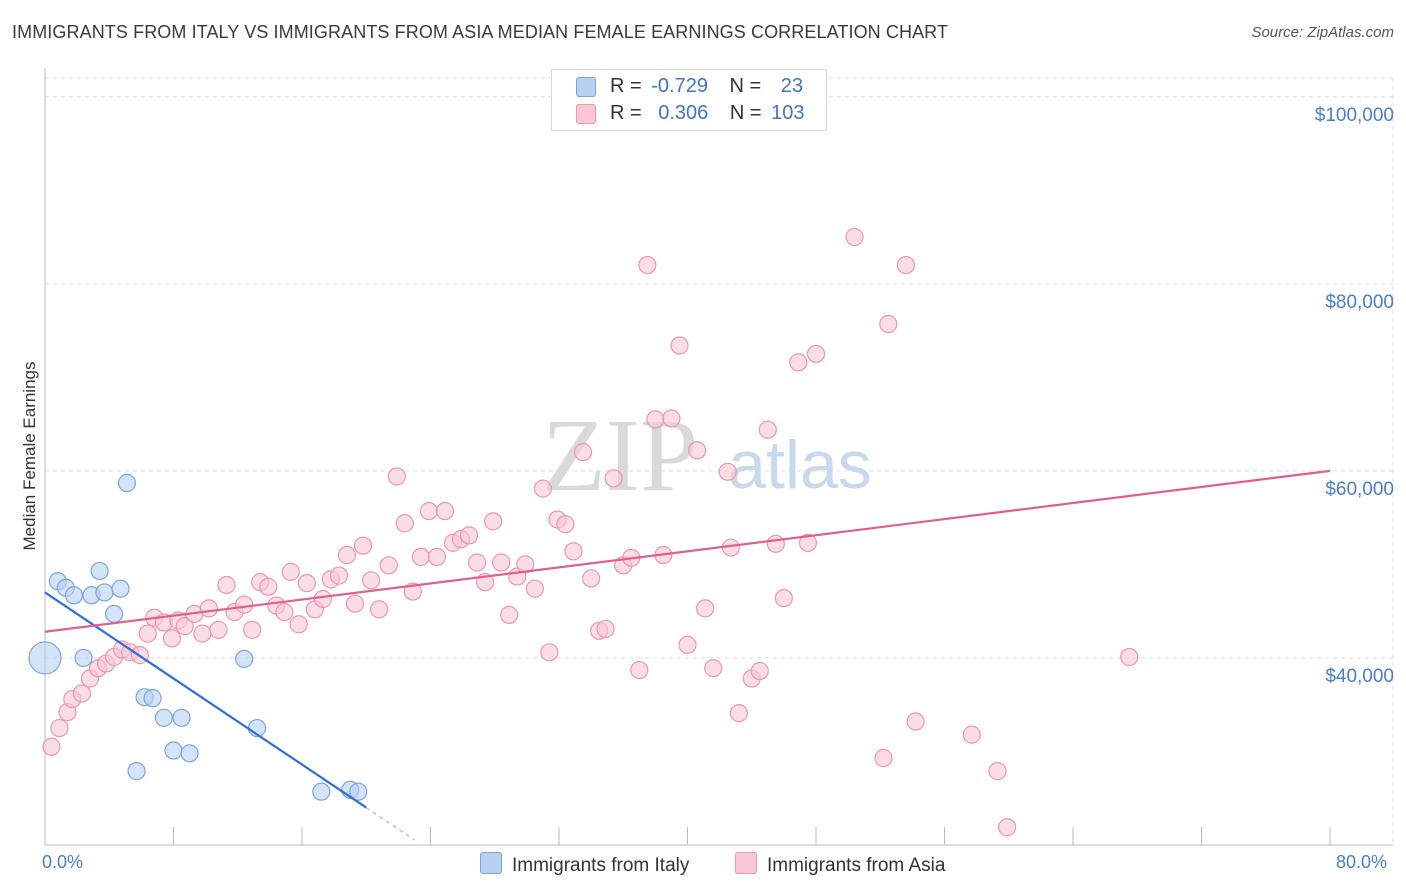 Image resolution: width=1406 pixels, height=892 pixels. What do you see at coordinates (1362, 862) in the screenshot?
I see `x-tick-label-max: 80.0%` at bounding box center [1362, 862].